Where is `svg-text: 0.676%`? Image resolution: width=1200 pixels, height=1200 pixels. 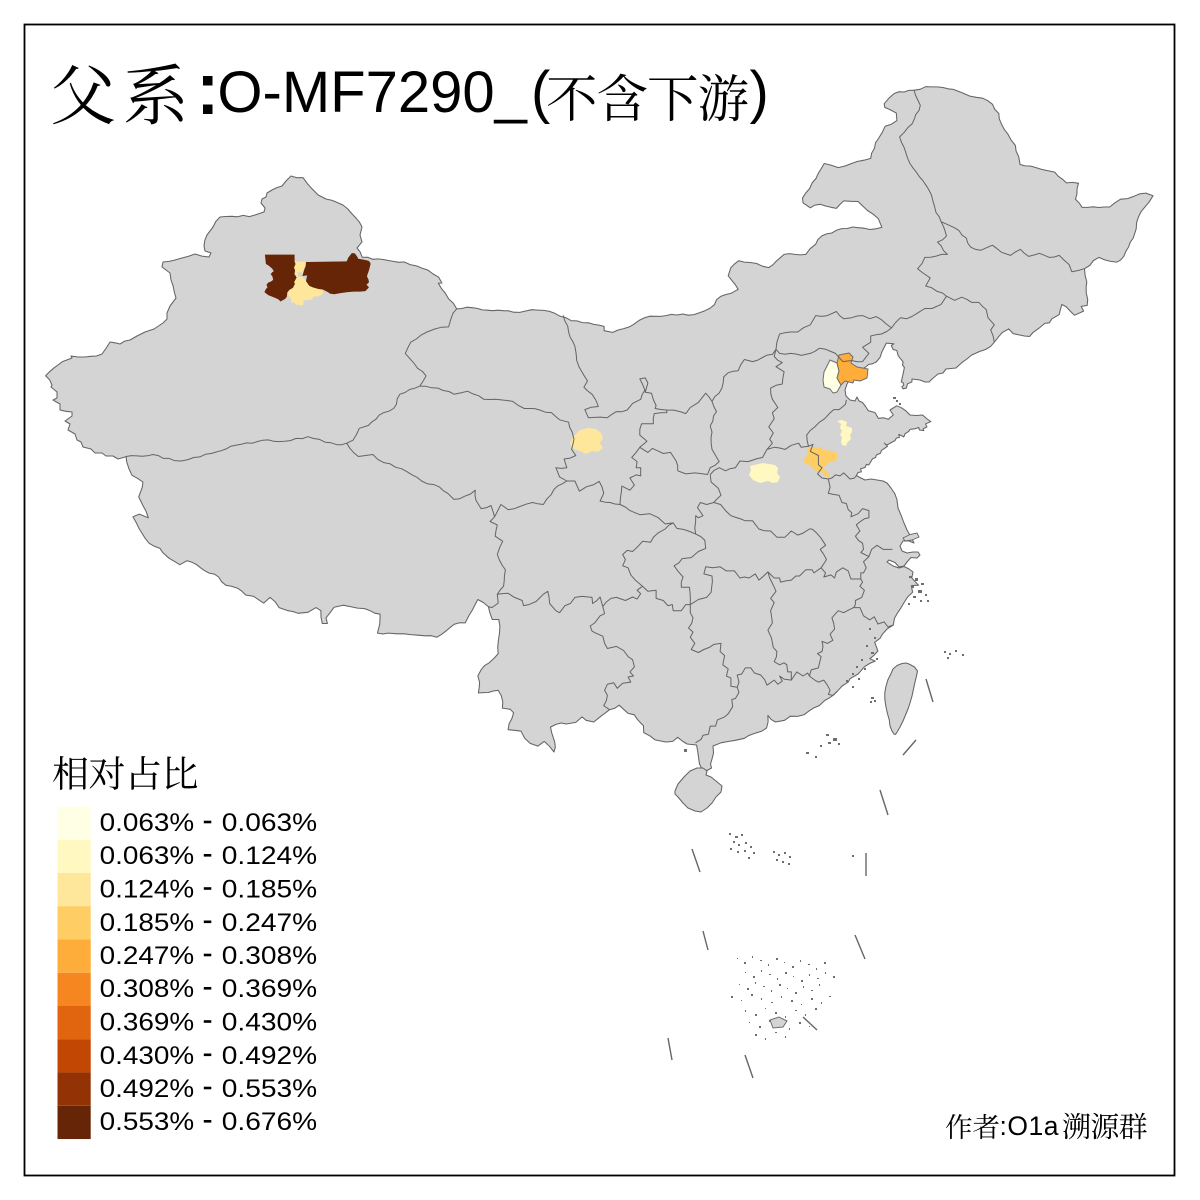 svg-text: 0.676% is located at coordinates (269, 1122).